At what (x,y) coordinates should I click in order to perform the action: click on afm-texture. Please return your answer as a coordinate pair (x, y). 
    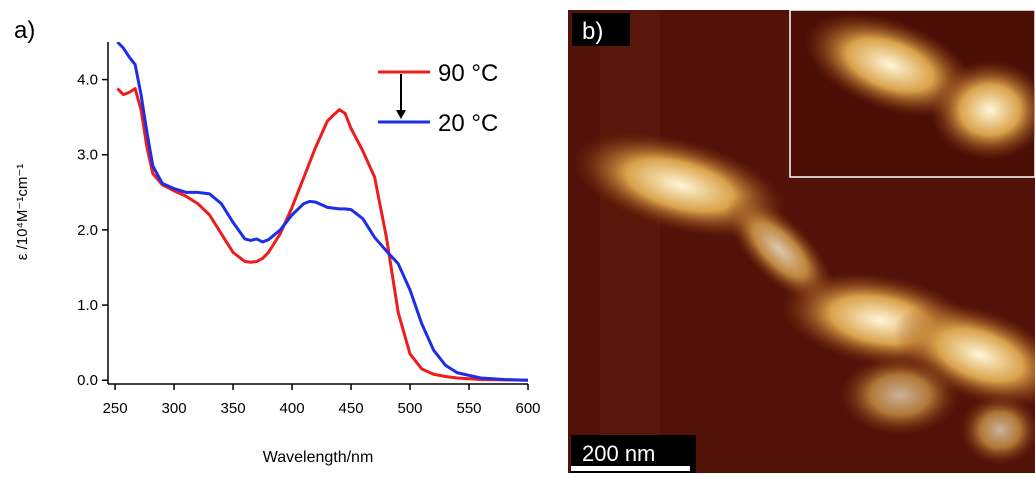
    Looking at the image, I should click on (630, 241).